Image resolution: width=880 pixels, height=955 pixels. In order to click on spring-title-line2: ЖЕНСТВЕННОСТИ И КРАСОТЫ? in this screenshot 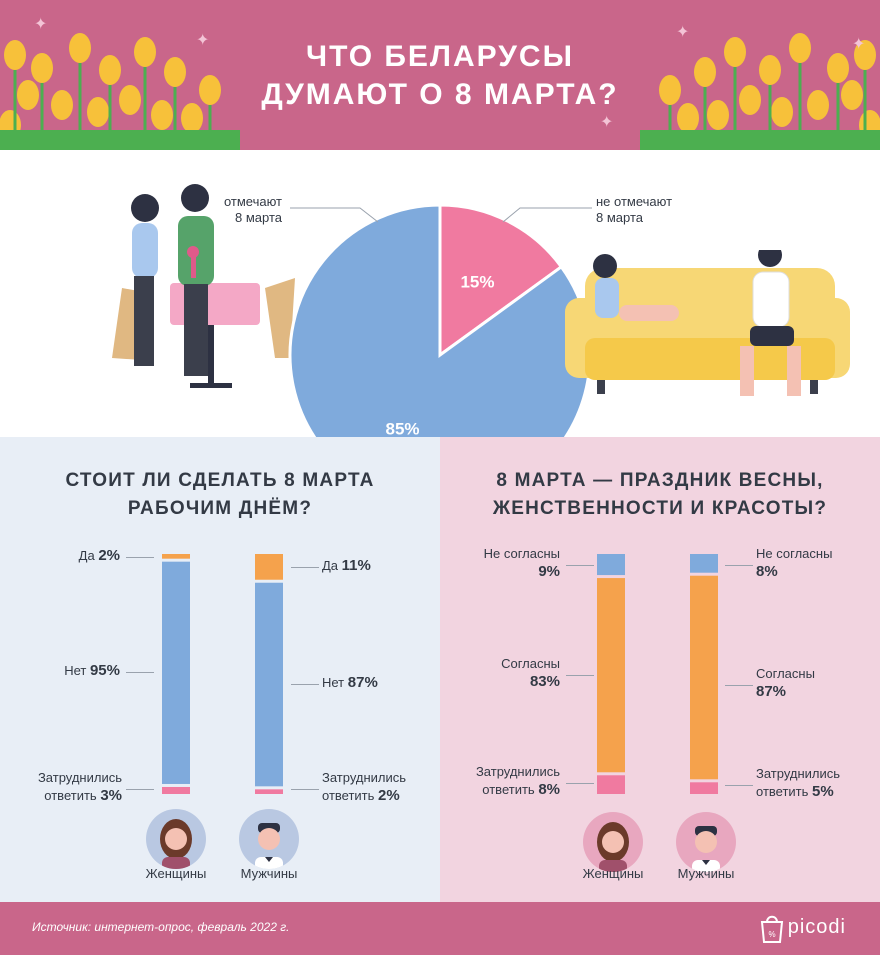, I will do `click(660, 508)`.